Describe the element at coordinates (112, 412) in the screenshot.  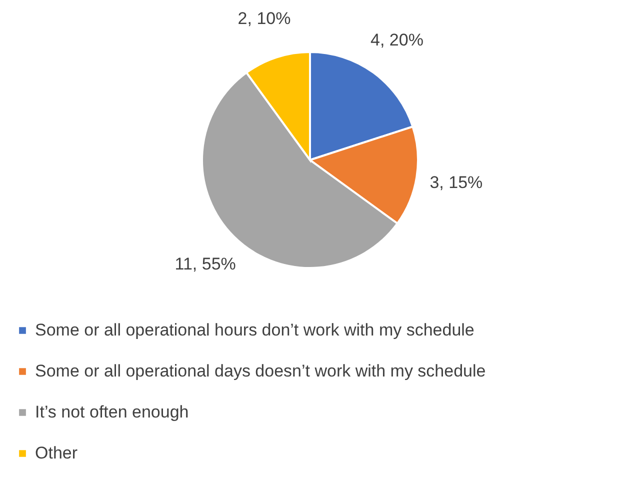
I see `legend-label: It’s not often enough` at that location.